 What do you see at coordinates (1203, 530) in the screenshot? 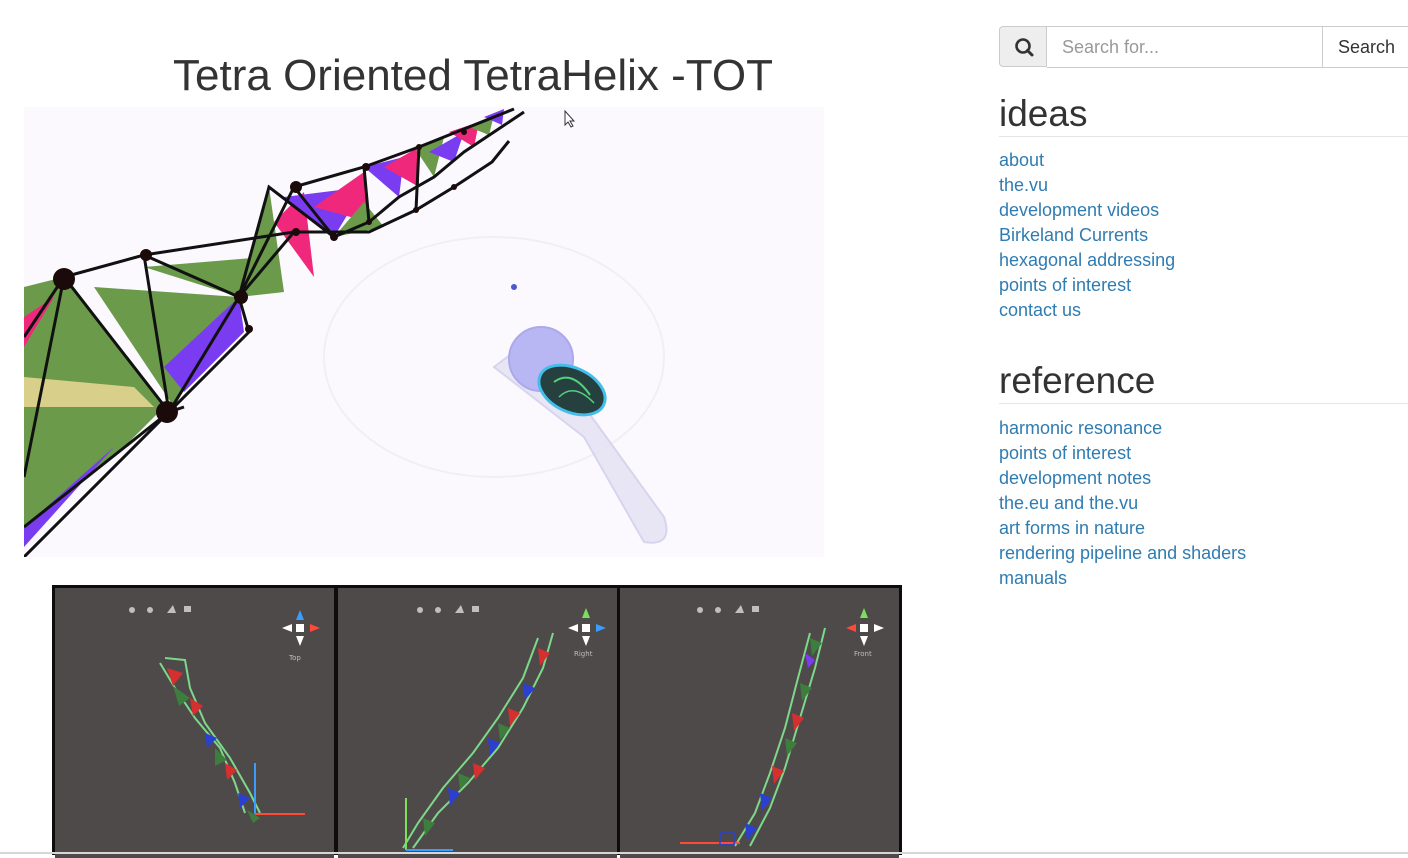
I see `list-item: art forms in nature` at bounding box center [1203, 530].